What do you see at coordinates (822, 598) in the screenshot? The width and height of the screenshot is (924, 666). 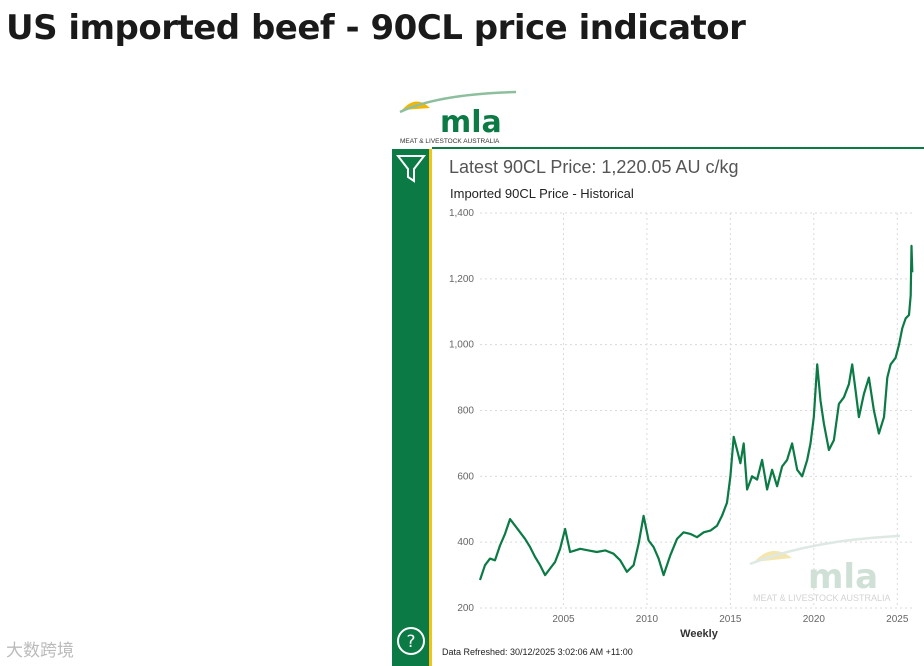 I see `chart-watermark-subtitle: MEAT & LIVESTOCK AUSTRALIA` at bounding box center [822, 598].